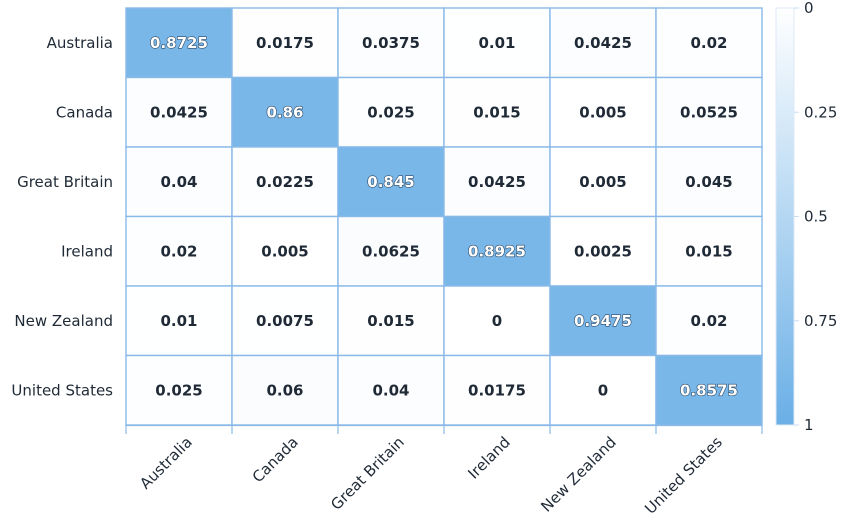  I want to click on y-axis-label: Australia, so click(80, 43).